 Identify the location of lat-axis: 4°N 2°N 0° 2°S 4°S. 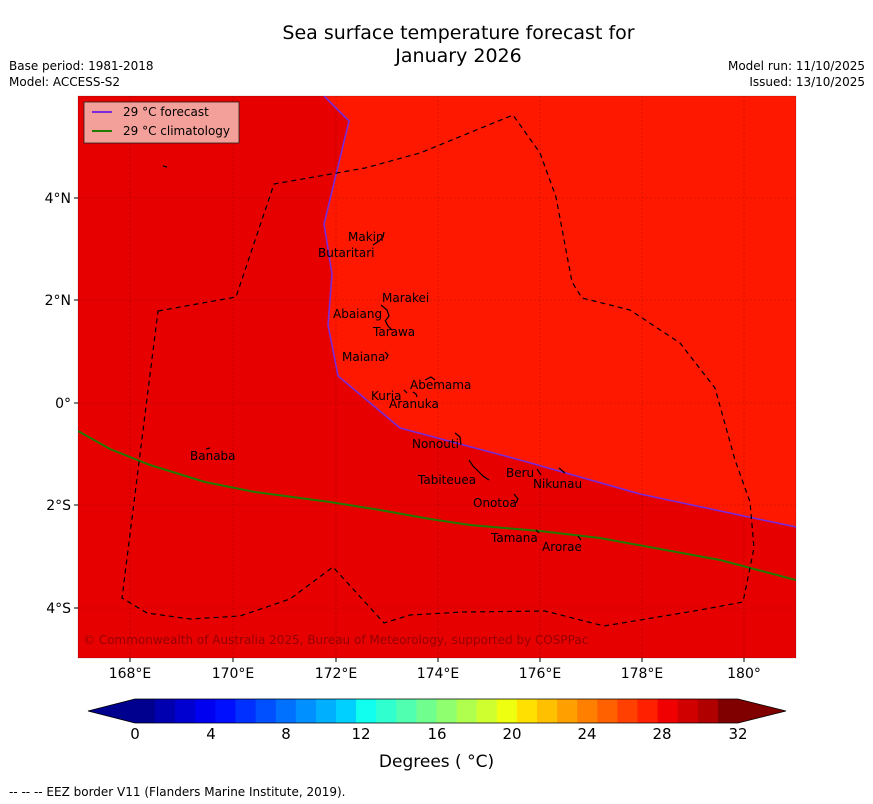
(61, 404).